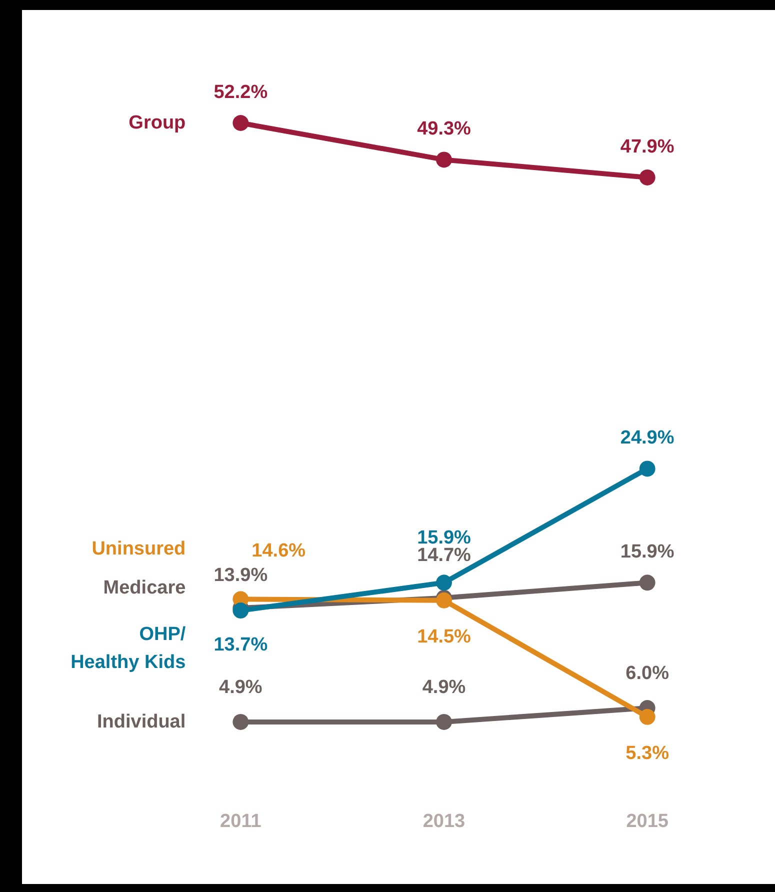  I want to click on data-label: 5.3%, so click(648, 753).